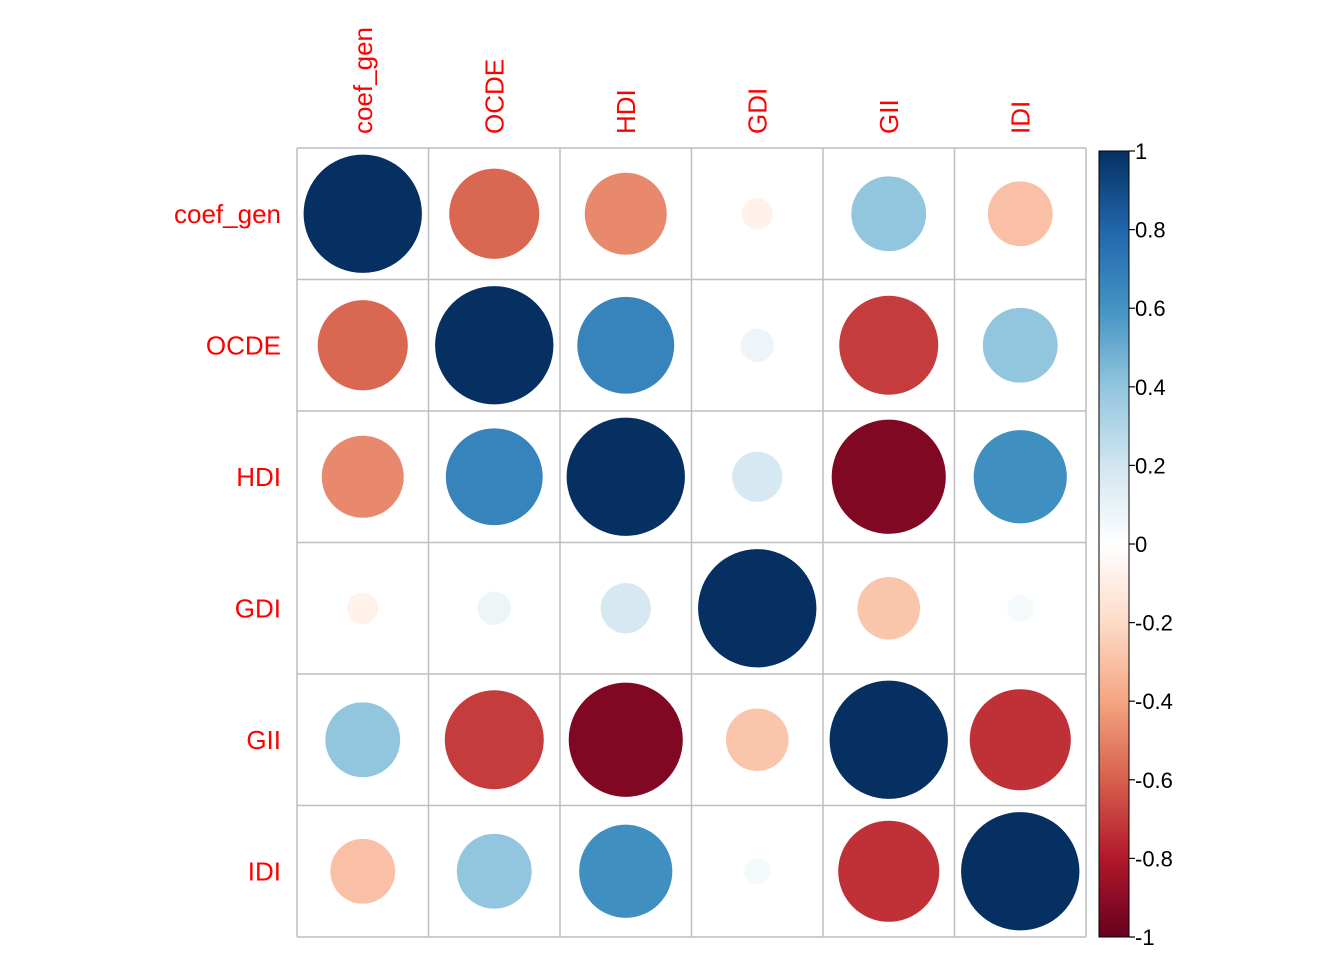 The height and width of the screenshot is (960, 1344). I want to click on corr-circle-GDI-coef_gen, so click(363, 608).